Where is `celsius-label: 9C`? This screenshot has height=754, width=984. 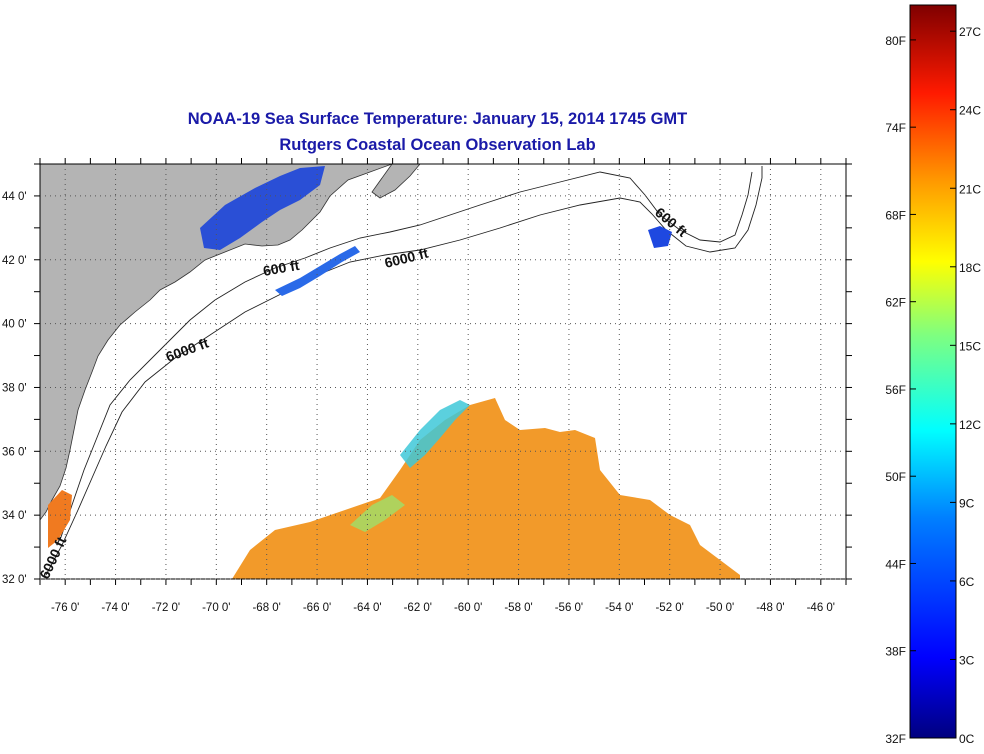 celsius-label: 9C is located at coordinates (967, 503).